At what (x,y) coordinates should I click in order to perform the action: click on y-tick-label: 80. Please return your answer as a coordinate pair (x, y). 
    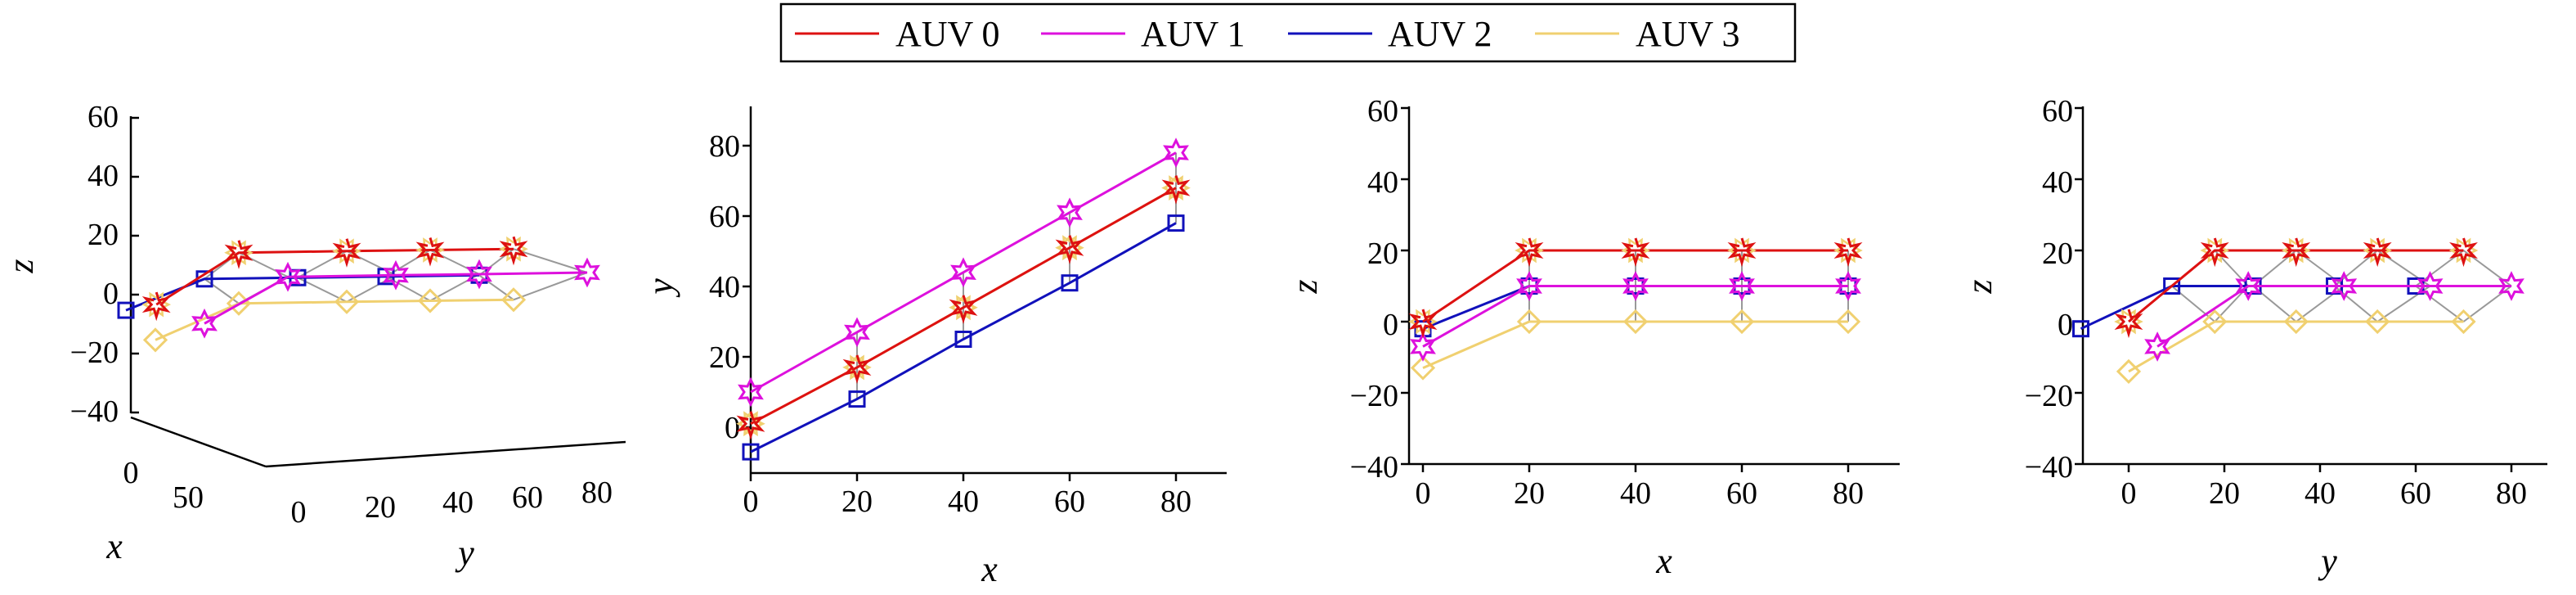
    Looking at the image, I should click on (597, 493).